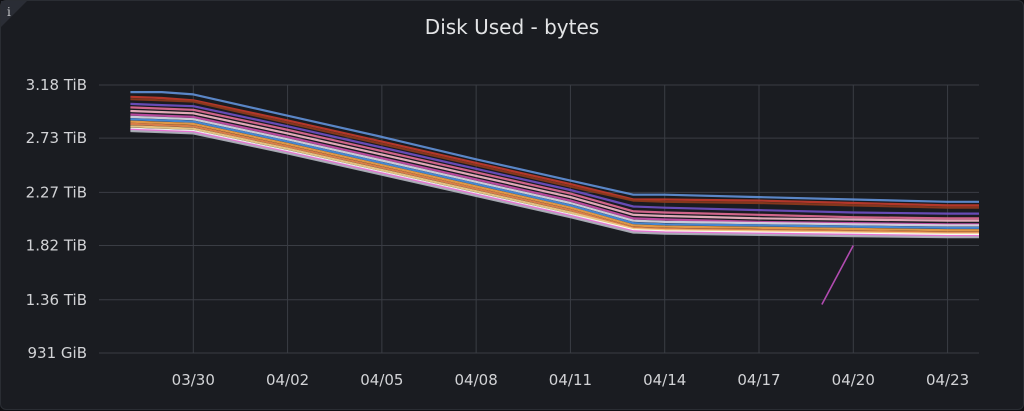  What do you see at coordinates (9, 12) in the screenshot?
I see `info-icon: i` at bounding box center [9, 12].